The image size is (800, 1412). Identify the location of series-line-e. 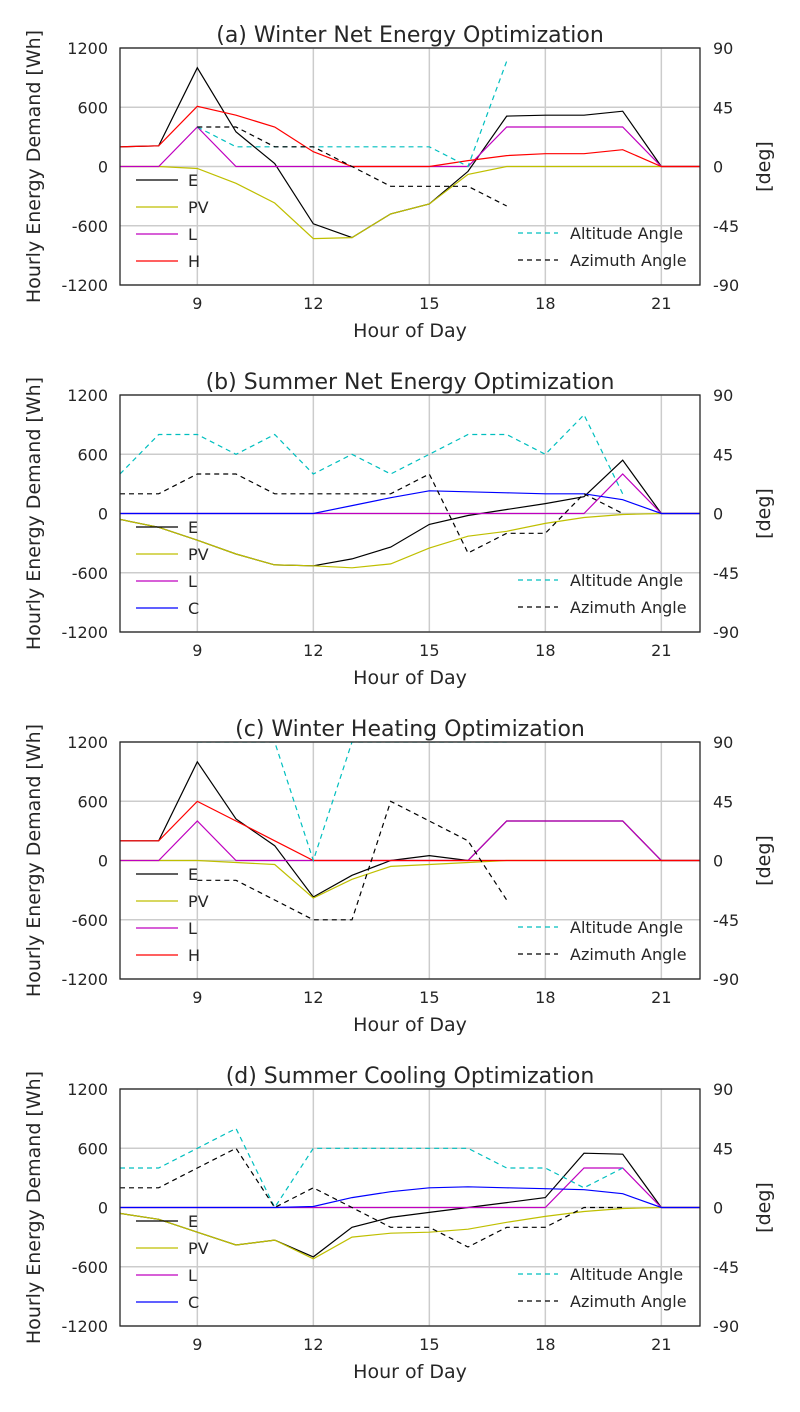
(410, 829).